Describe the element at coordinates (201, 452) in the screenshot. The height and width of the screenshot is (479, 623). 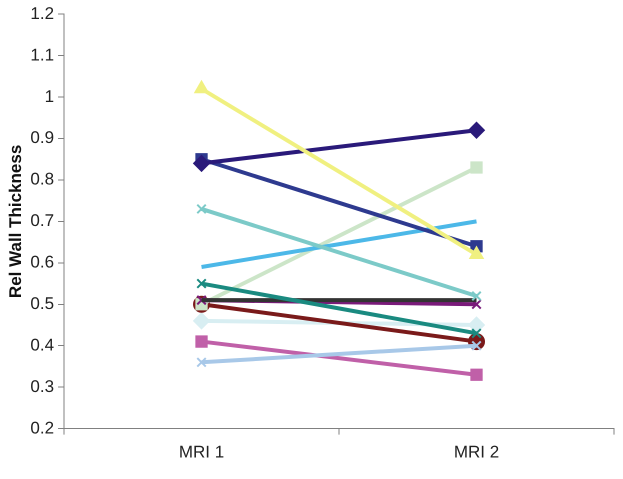
I see `x-tick-label: MRI 1` at that location.